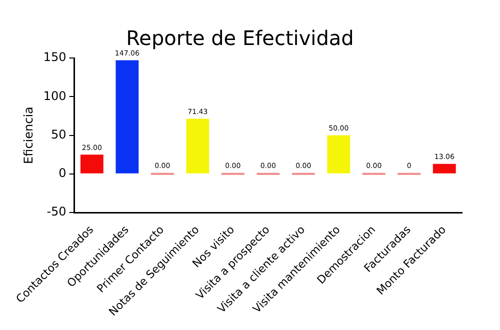 The height and width of the screenshot is (330, 500). What do you see at coordinates (54, 57) in the screenshot?
I see `y-tick-label: 150` at bounding box center [54, 57].